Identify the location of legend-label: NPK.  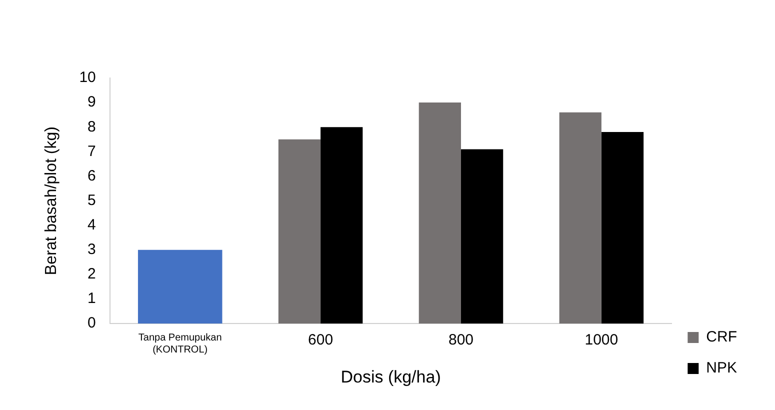
(721, 368).